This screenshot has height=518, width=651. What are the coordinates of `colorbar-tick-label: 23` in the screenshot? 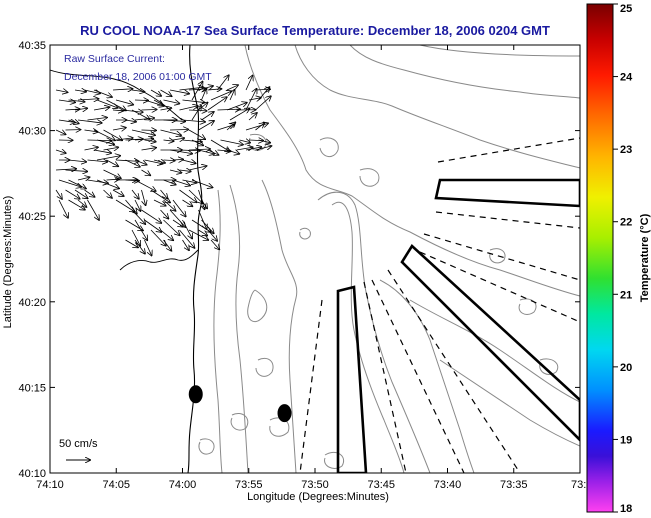 It's located at (626, 150).